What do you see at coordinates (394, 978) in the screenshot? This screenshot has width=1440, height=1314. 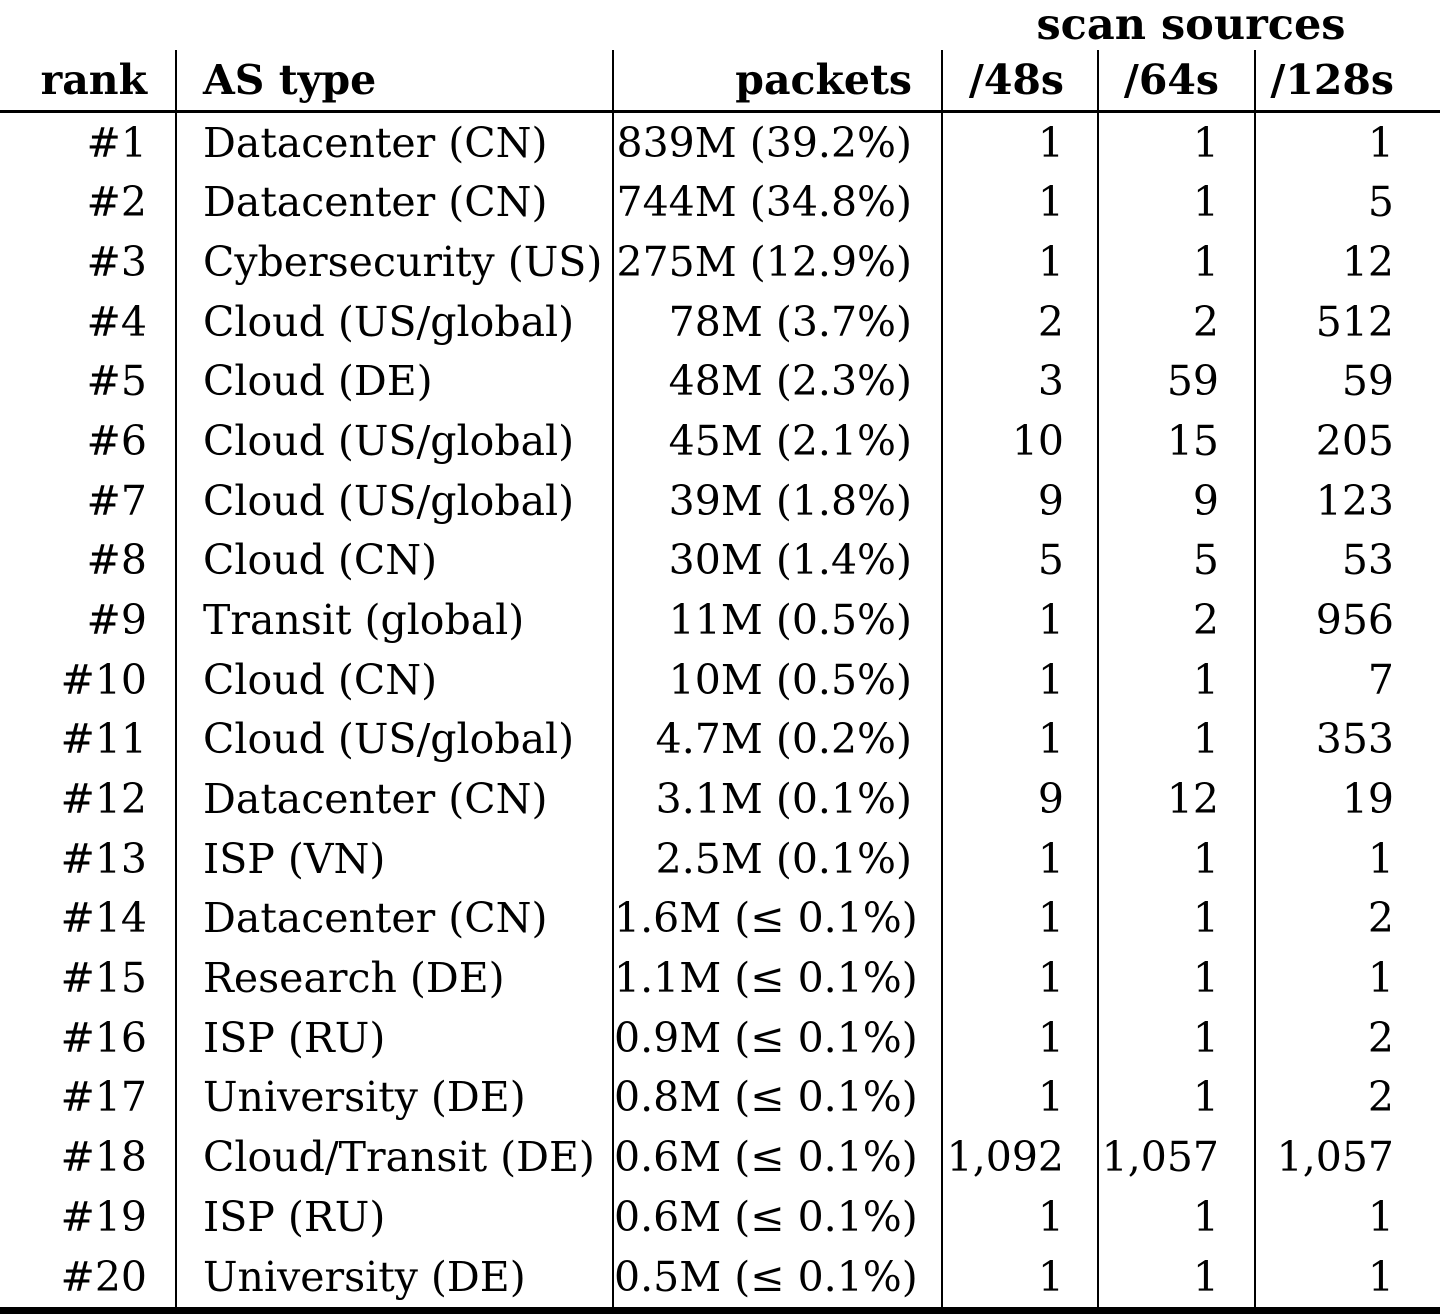 I see `cell-as-type: Research (DE)` at bounding box center [394, 978].